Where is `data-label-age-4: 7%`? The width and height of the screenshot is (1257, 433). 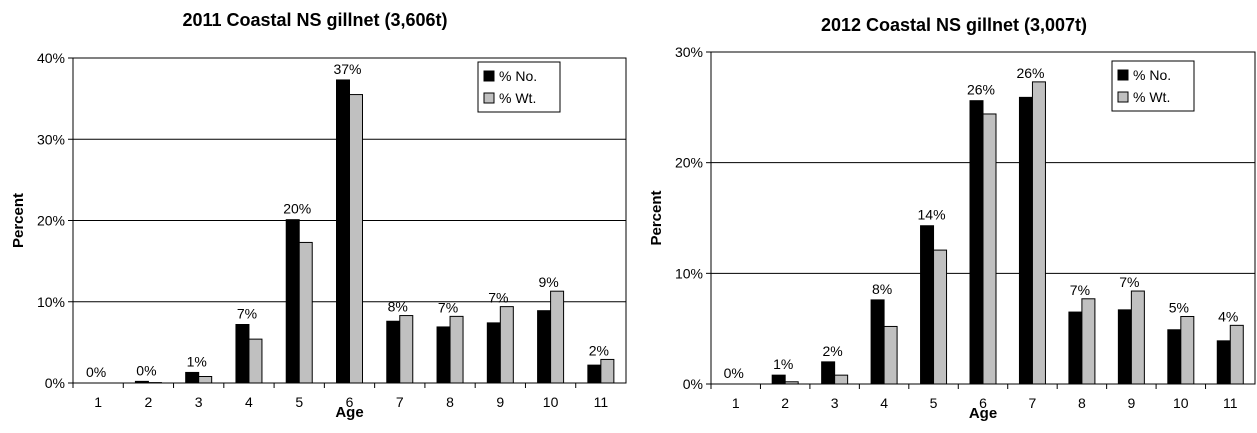 data-label-age-4: 7% is located at coordinates (247, 314).